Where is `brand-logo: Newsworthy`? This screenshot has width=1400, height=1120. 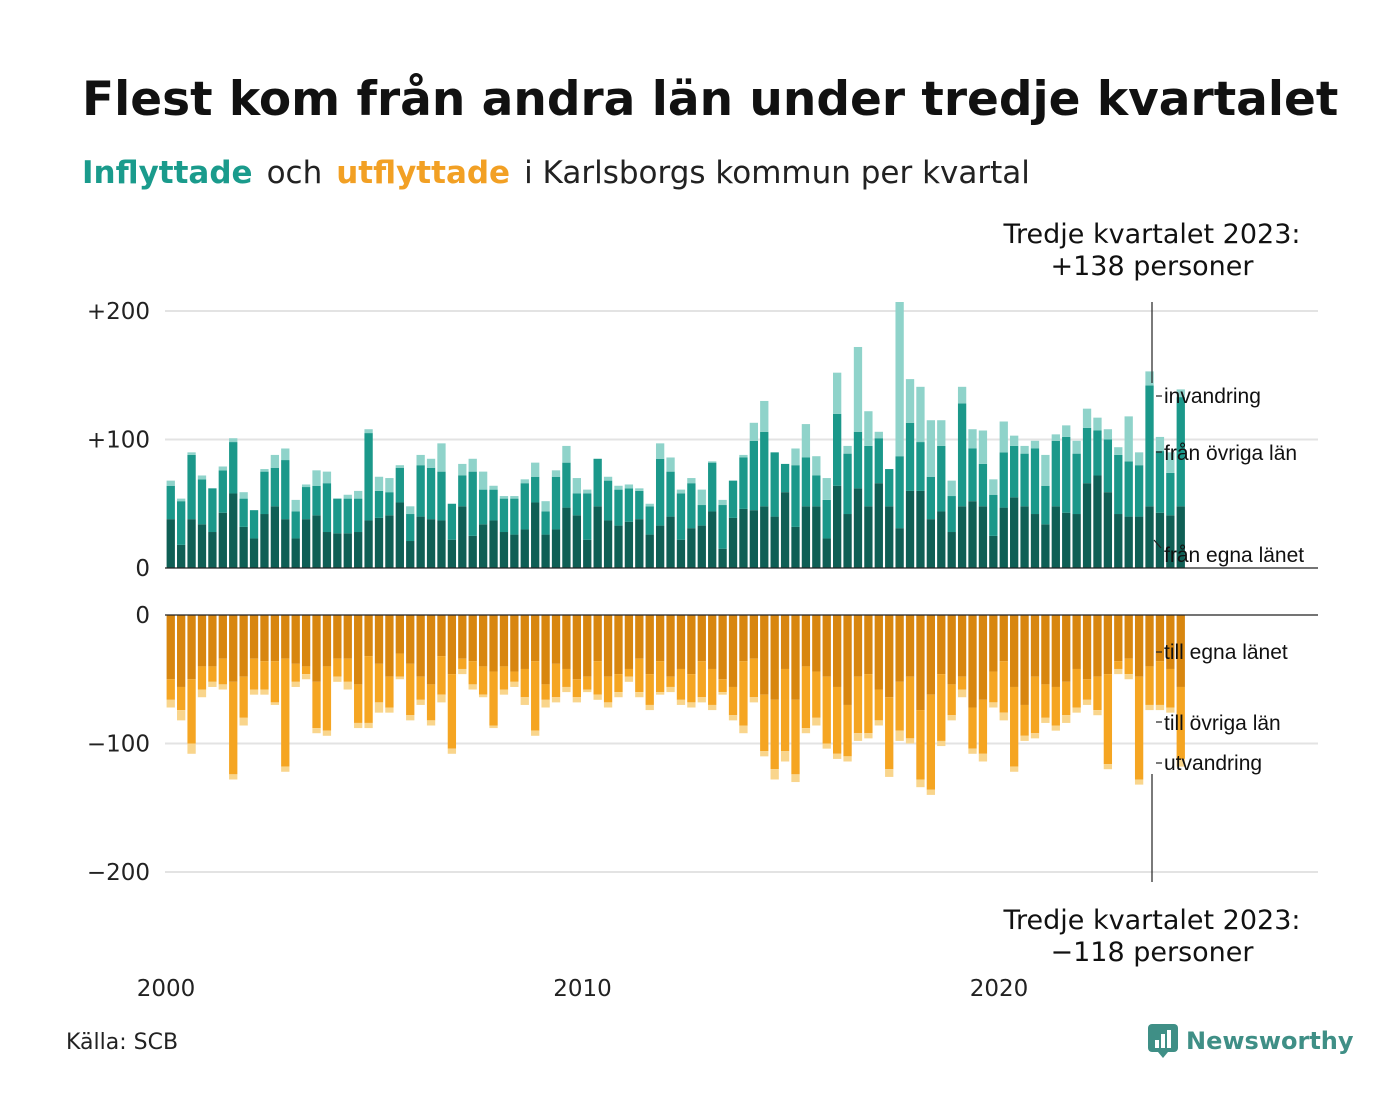
brand-logo: Newsworthy is located at coordinates (1251, 1041).